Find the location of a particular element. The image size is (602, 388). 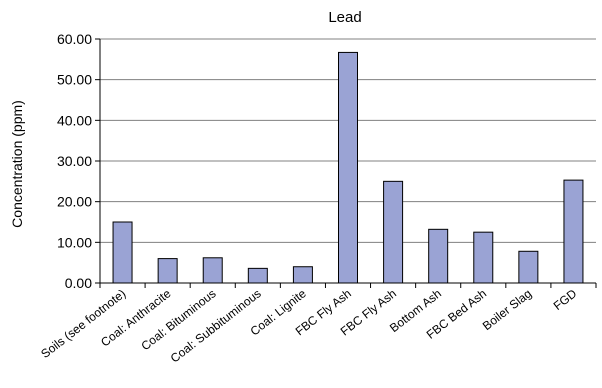

y-axis-label: Concentration (ppm) is located at coordinates (17, 164).